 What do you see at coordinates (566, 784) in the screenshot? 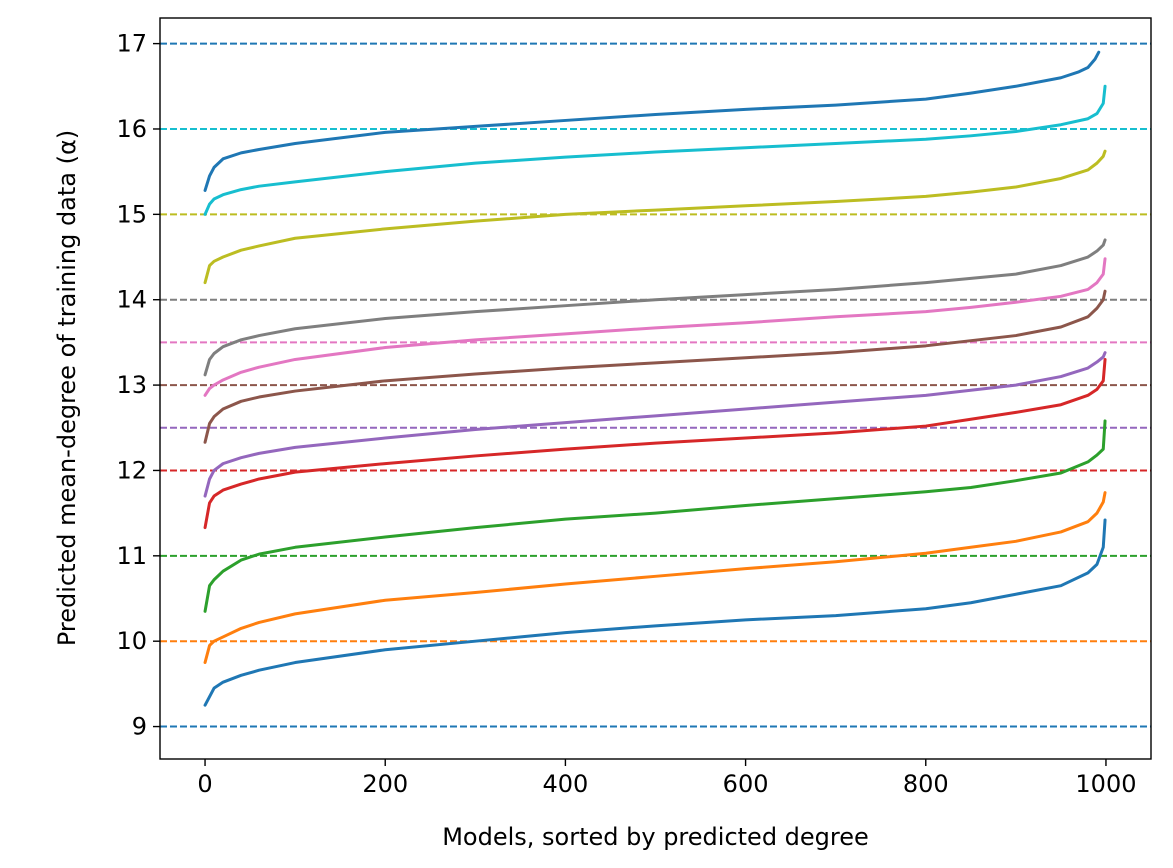
I see `x-tick-label: 400` at bounding box center [566, 784].